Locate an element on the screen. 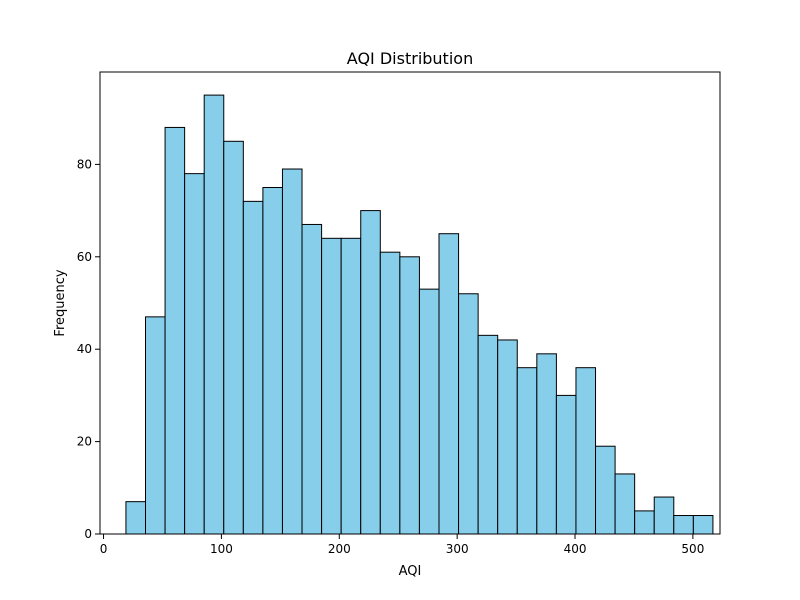  x-tick-label: 100 is located at coordinates (221, 549).